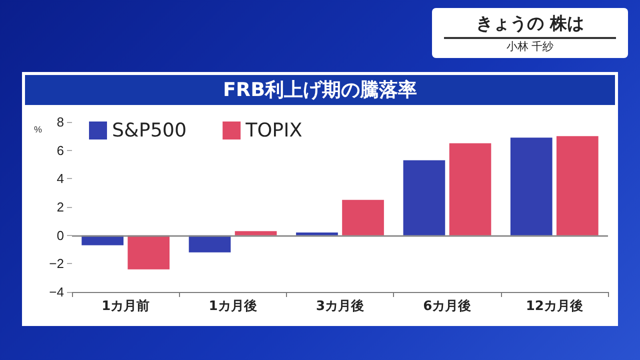  What do you see at coordinates (60, 150) in the screenshot?
I see `y-tick-label: 6` at bounding box center [60, 150].